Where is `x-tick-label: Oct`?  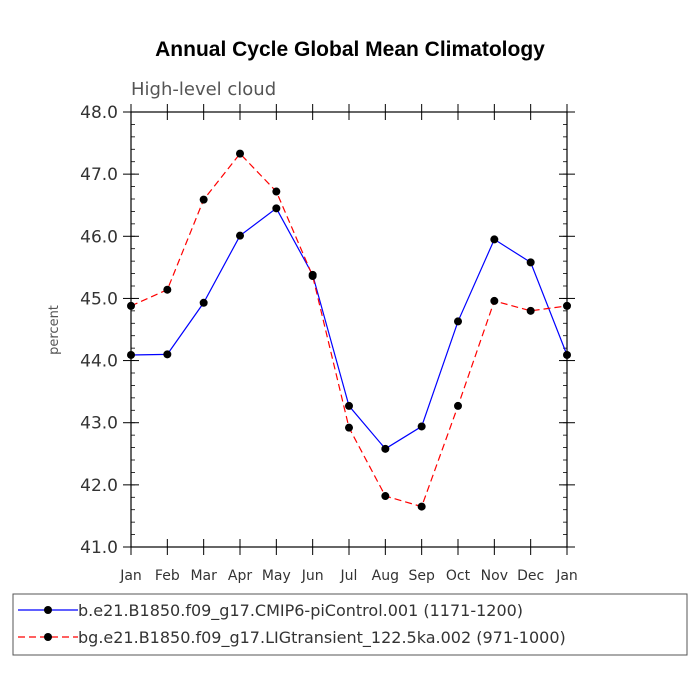
x-tick-label: Oct is located at coordinates (458, 576).